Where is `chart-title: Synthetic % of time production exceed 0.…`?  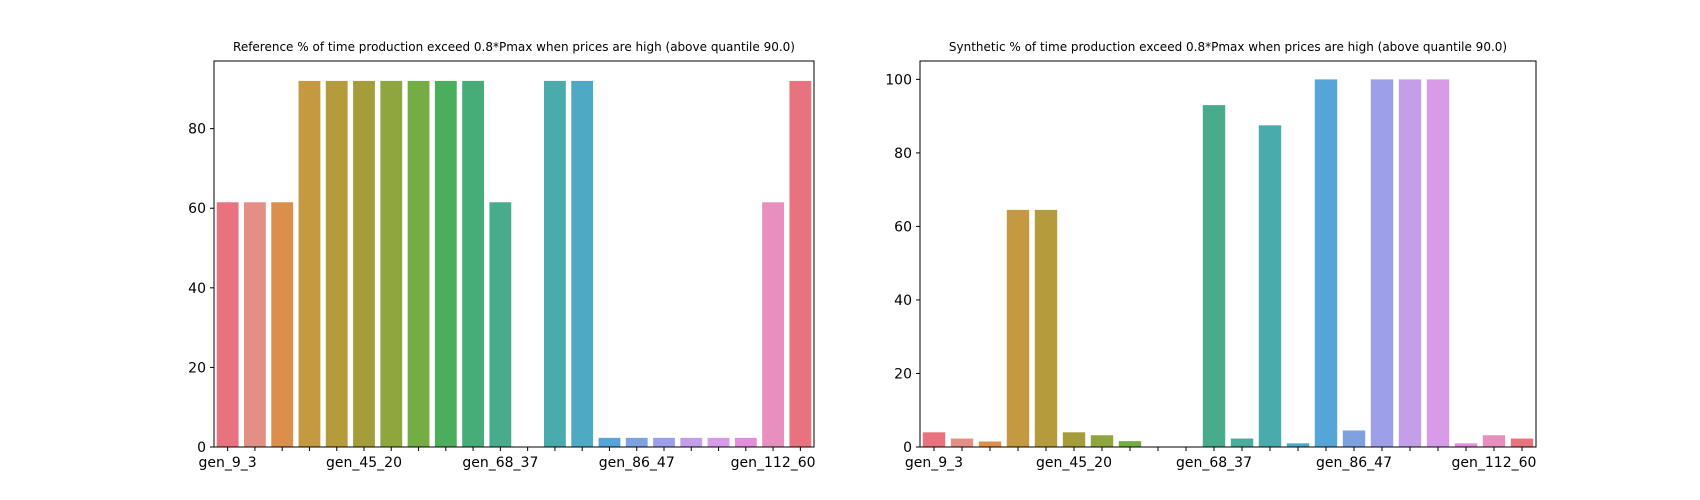
chart-title: Synthetic % of time production exceed 0.… is located at coordinates (1228, 47).